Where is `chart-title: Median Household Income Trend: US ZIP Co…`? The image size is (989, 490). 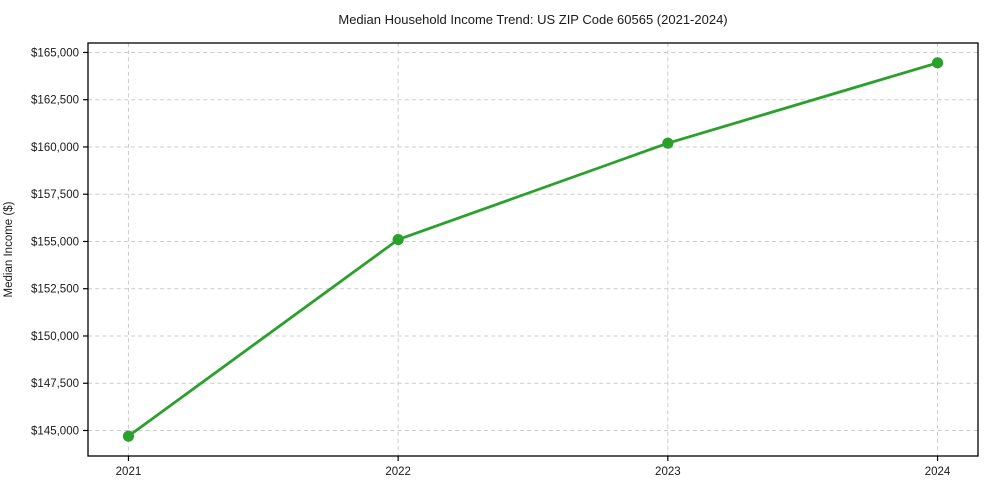
chart-title: Median Household Income Trend: US ZIP Co… is located at coordinates (532, 19).